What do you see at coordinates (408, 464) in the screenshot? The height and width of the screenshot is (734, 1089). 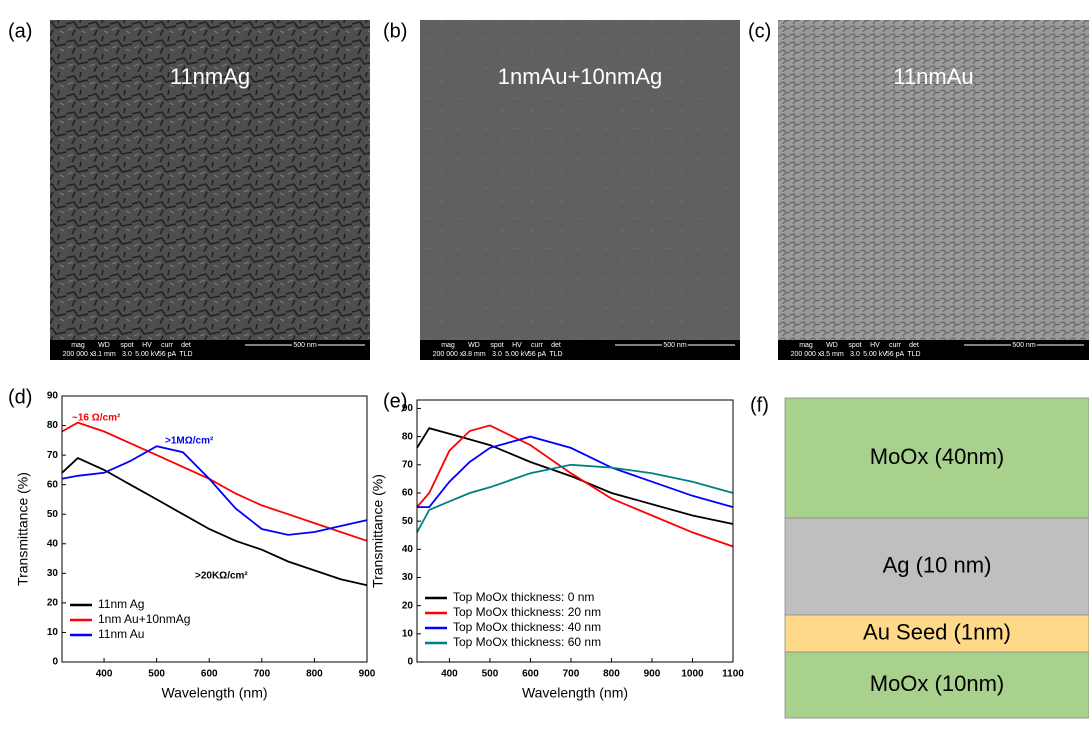 I see `y-tick-label: 70` at bounding box center [408, 464].